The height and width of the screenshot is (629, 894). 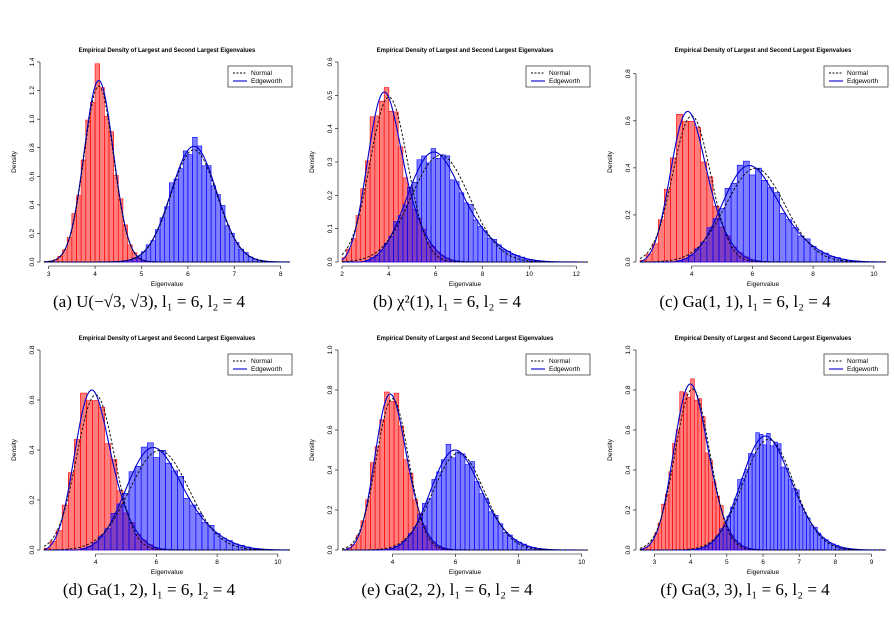 I want to click on y-axis: 0.0 0.1 0.2 0.3 0.4 0.5 0.6, so click(x=333, y=162).